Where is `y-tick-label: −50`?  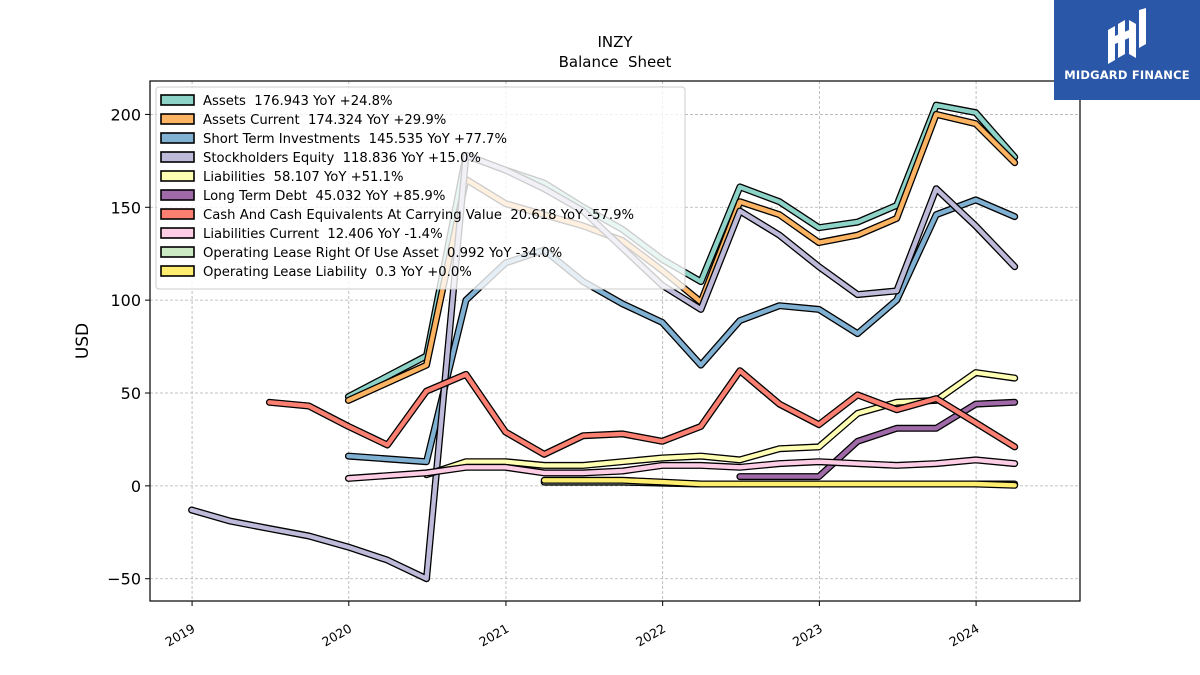 y-tick-label: −50 is located at coordinates (124, 579).